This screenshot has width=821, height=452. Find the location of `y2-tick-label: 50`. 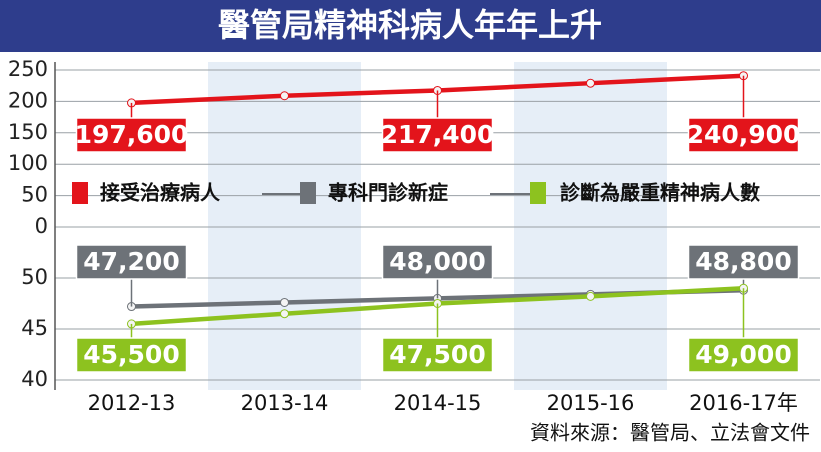

y2-tick-label: 50 is located at coordinates (34, 277).